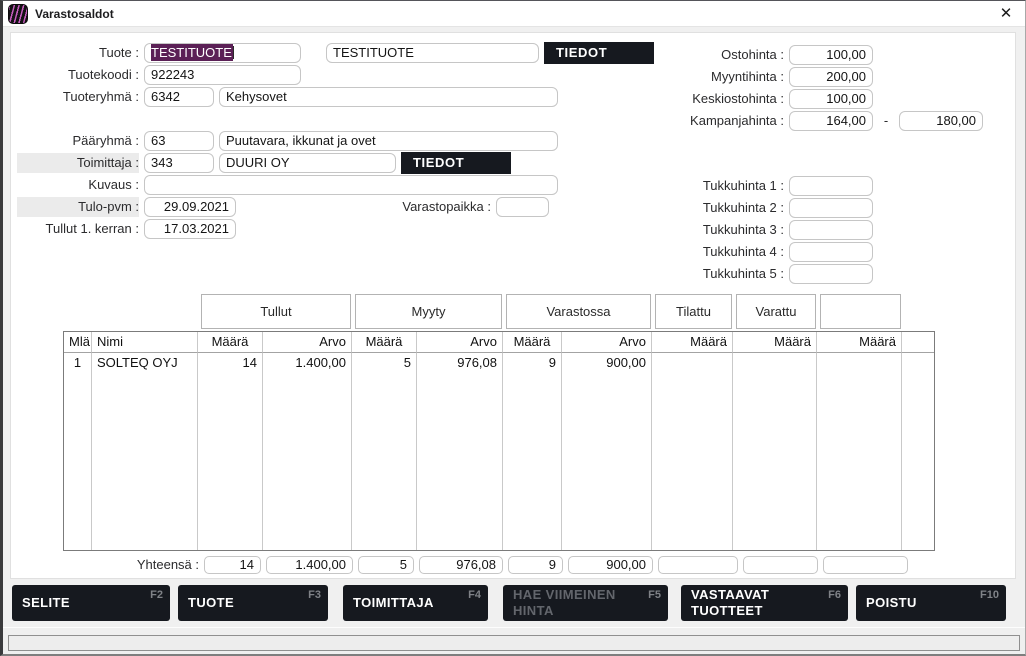  Describe the element at coordinates (351, 185) in the screenshot. I see `kuvaus-input` at that location.